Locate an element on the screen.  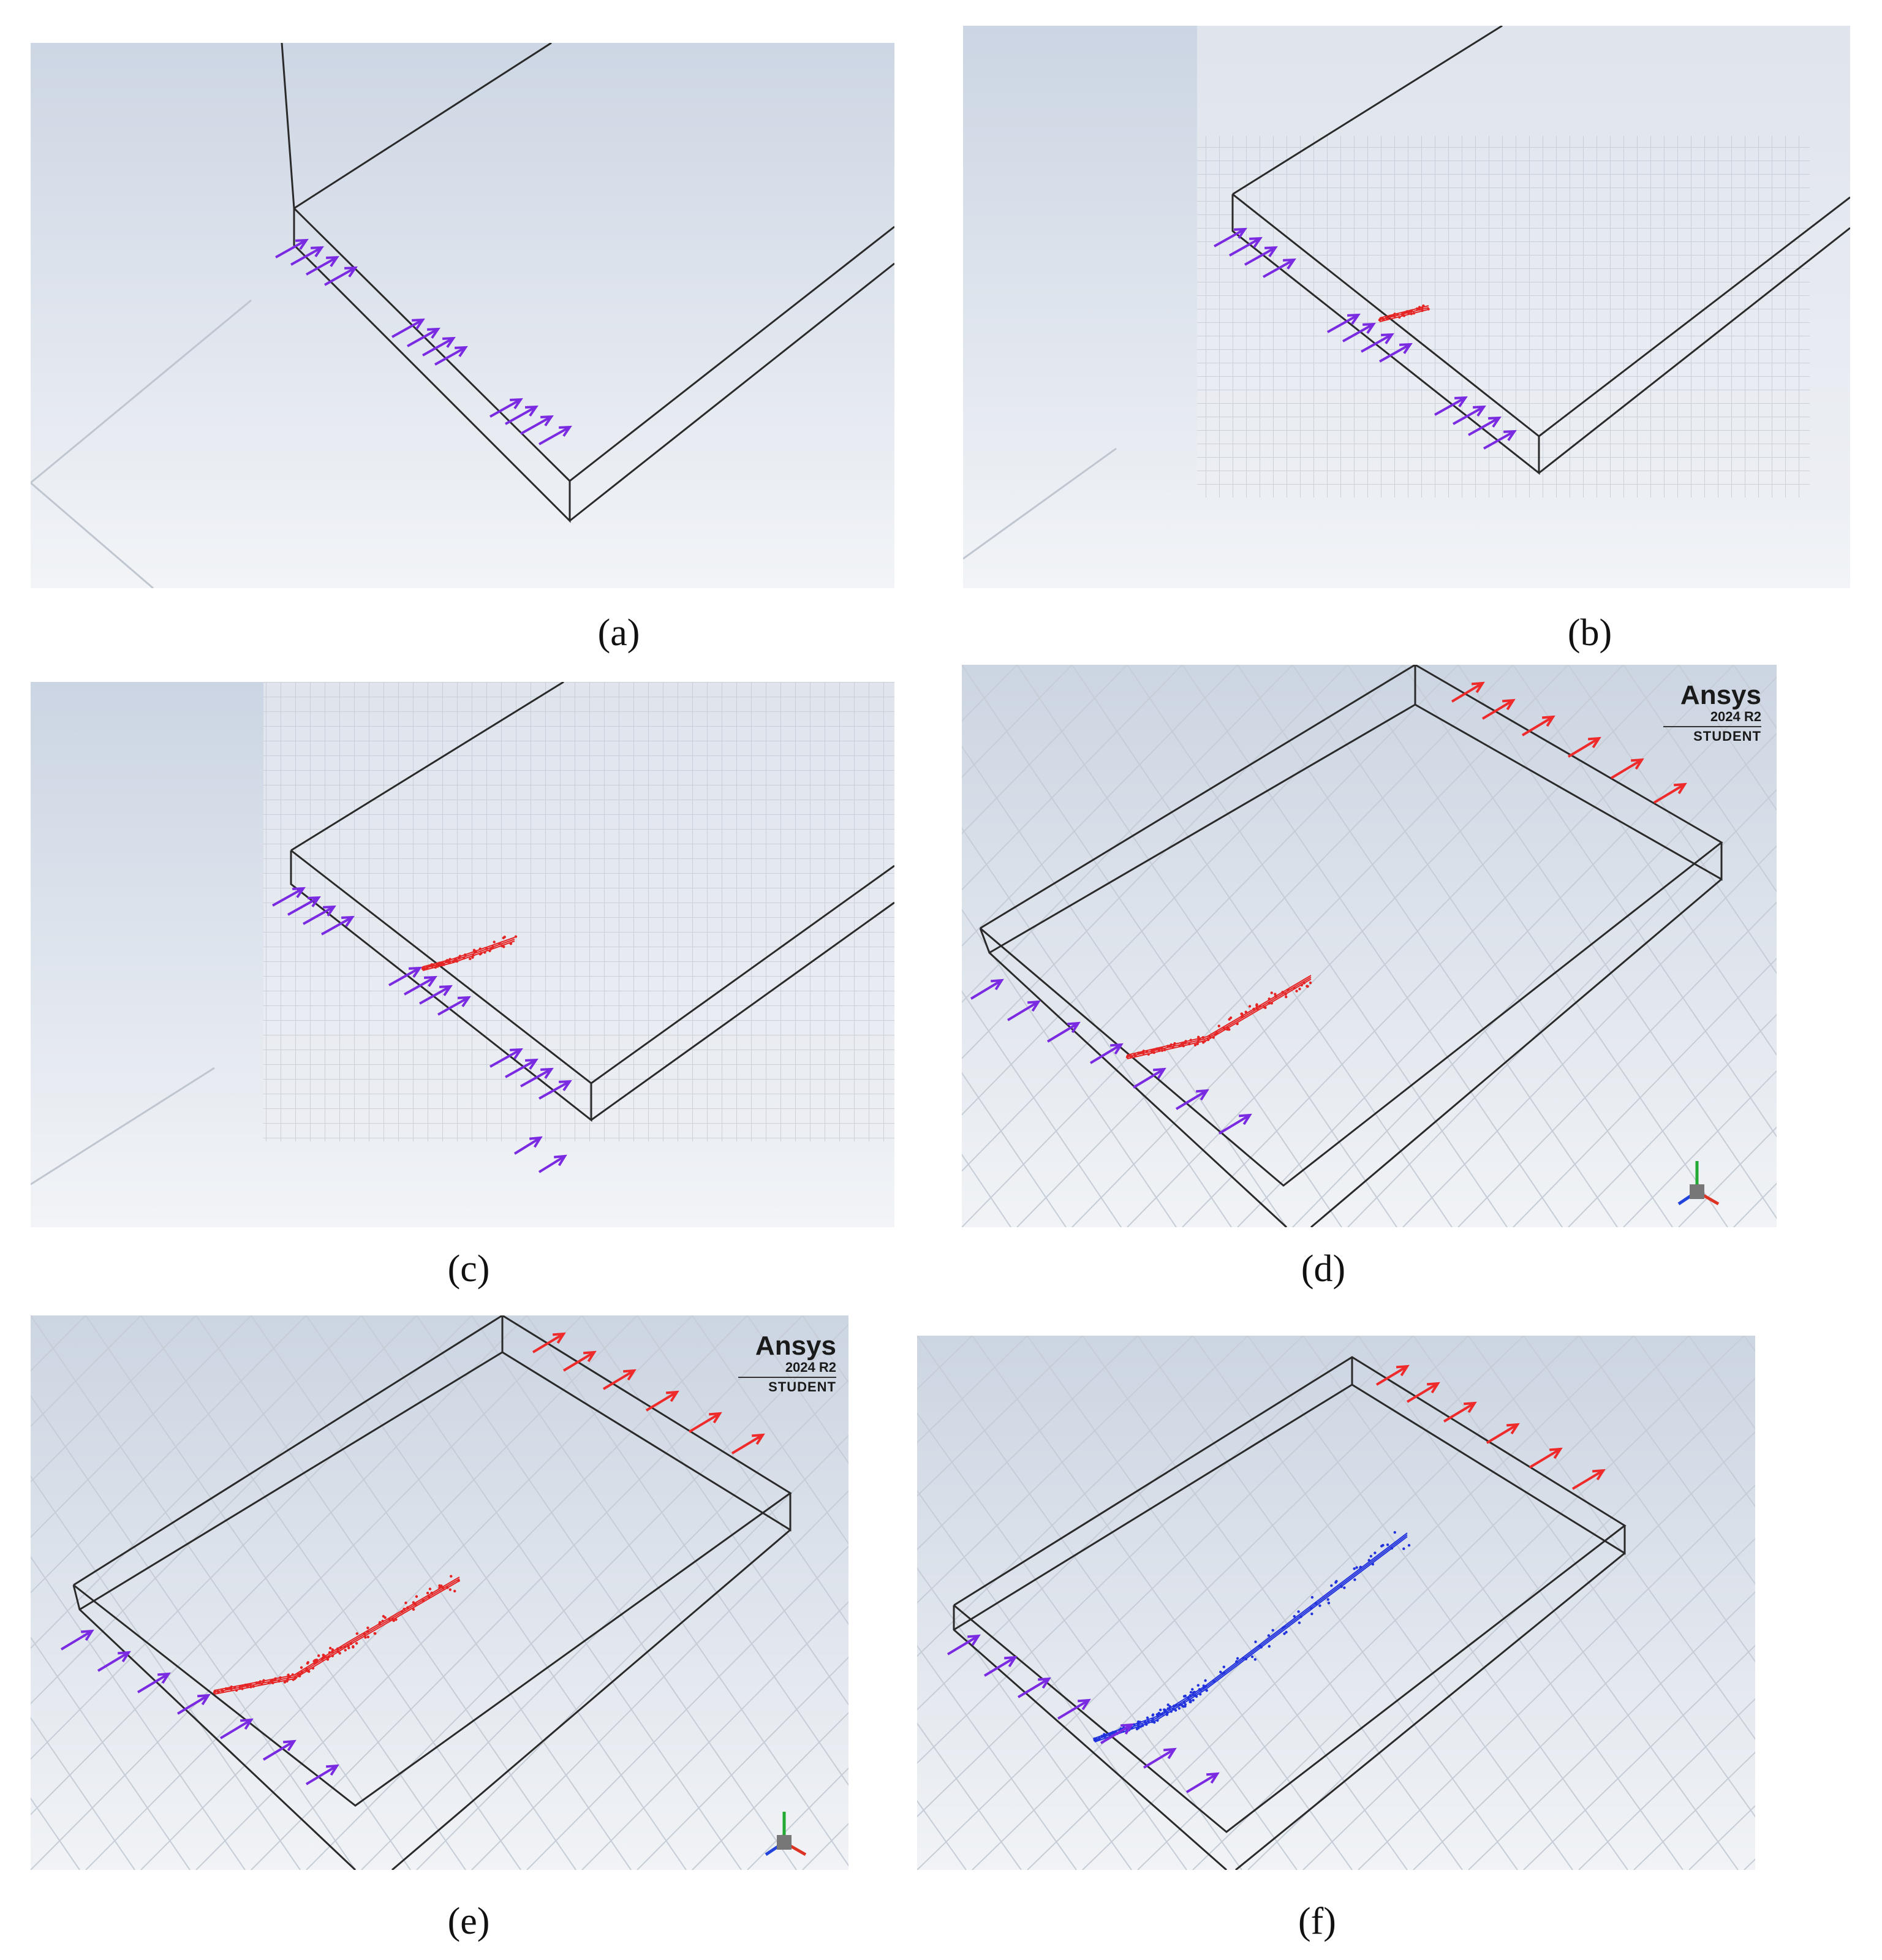
inlet-arrow-7-shaft is located at coordinates (1395, 353).